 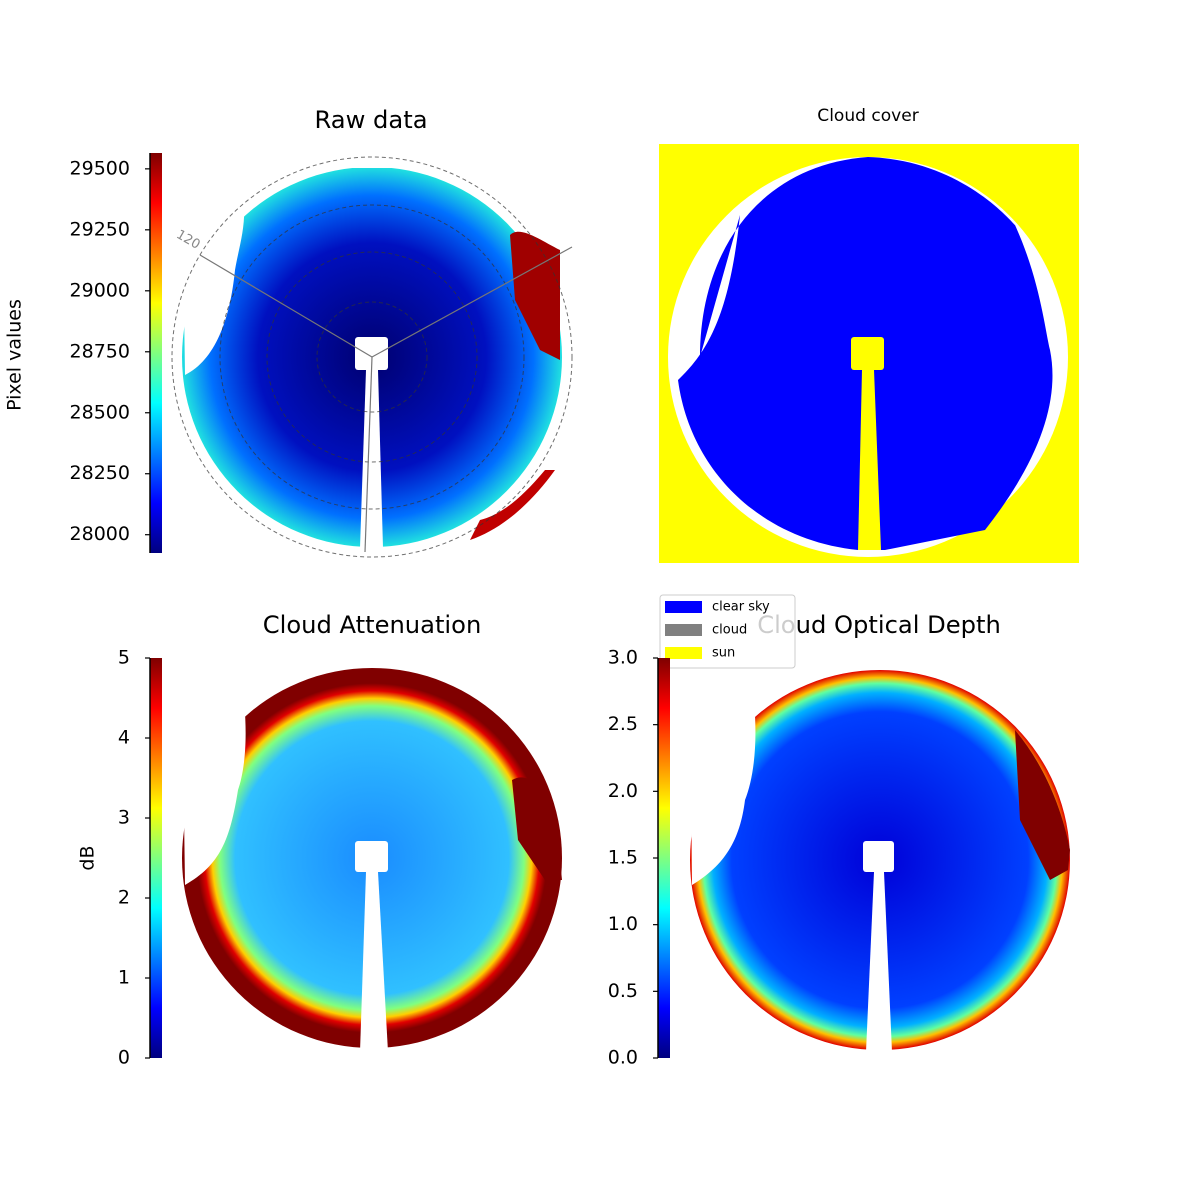 What do you see at coordinates (370, 120) in the screenshot?
I see `panel-title: Raw data` at bounding box center [370, 120].